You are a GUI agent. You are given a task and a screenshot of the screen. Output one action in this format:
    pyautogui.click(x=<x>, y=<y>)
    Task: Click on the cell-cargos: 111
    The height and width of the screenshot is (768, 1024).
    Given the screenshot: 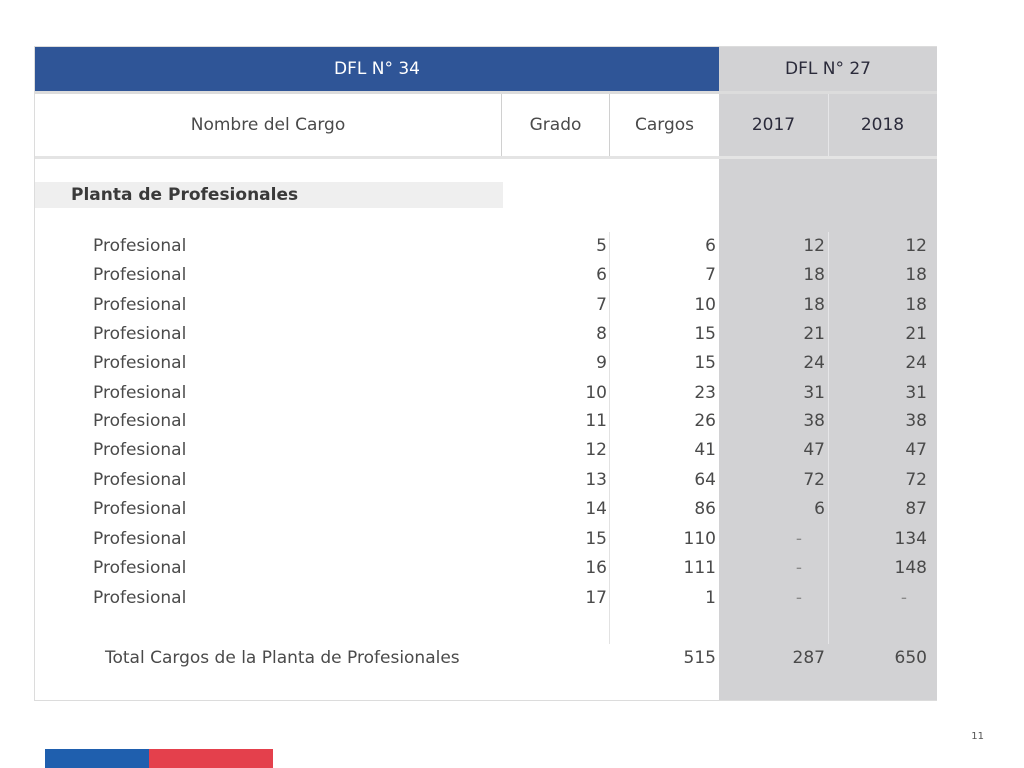 What is the action you would take?
    pyautogui.click(x=699, y=568)
    